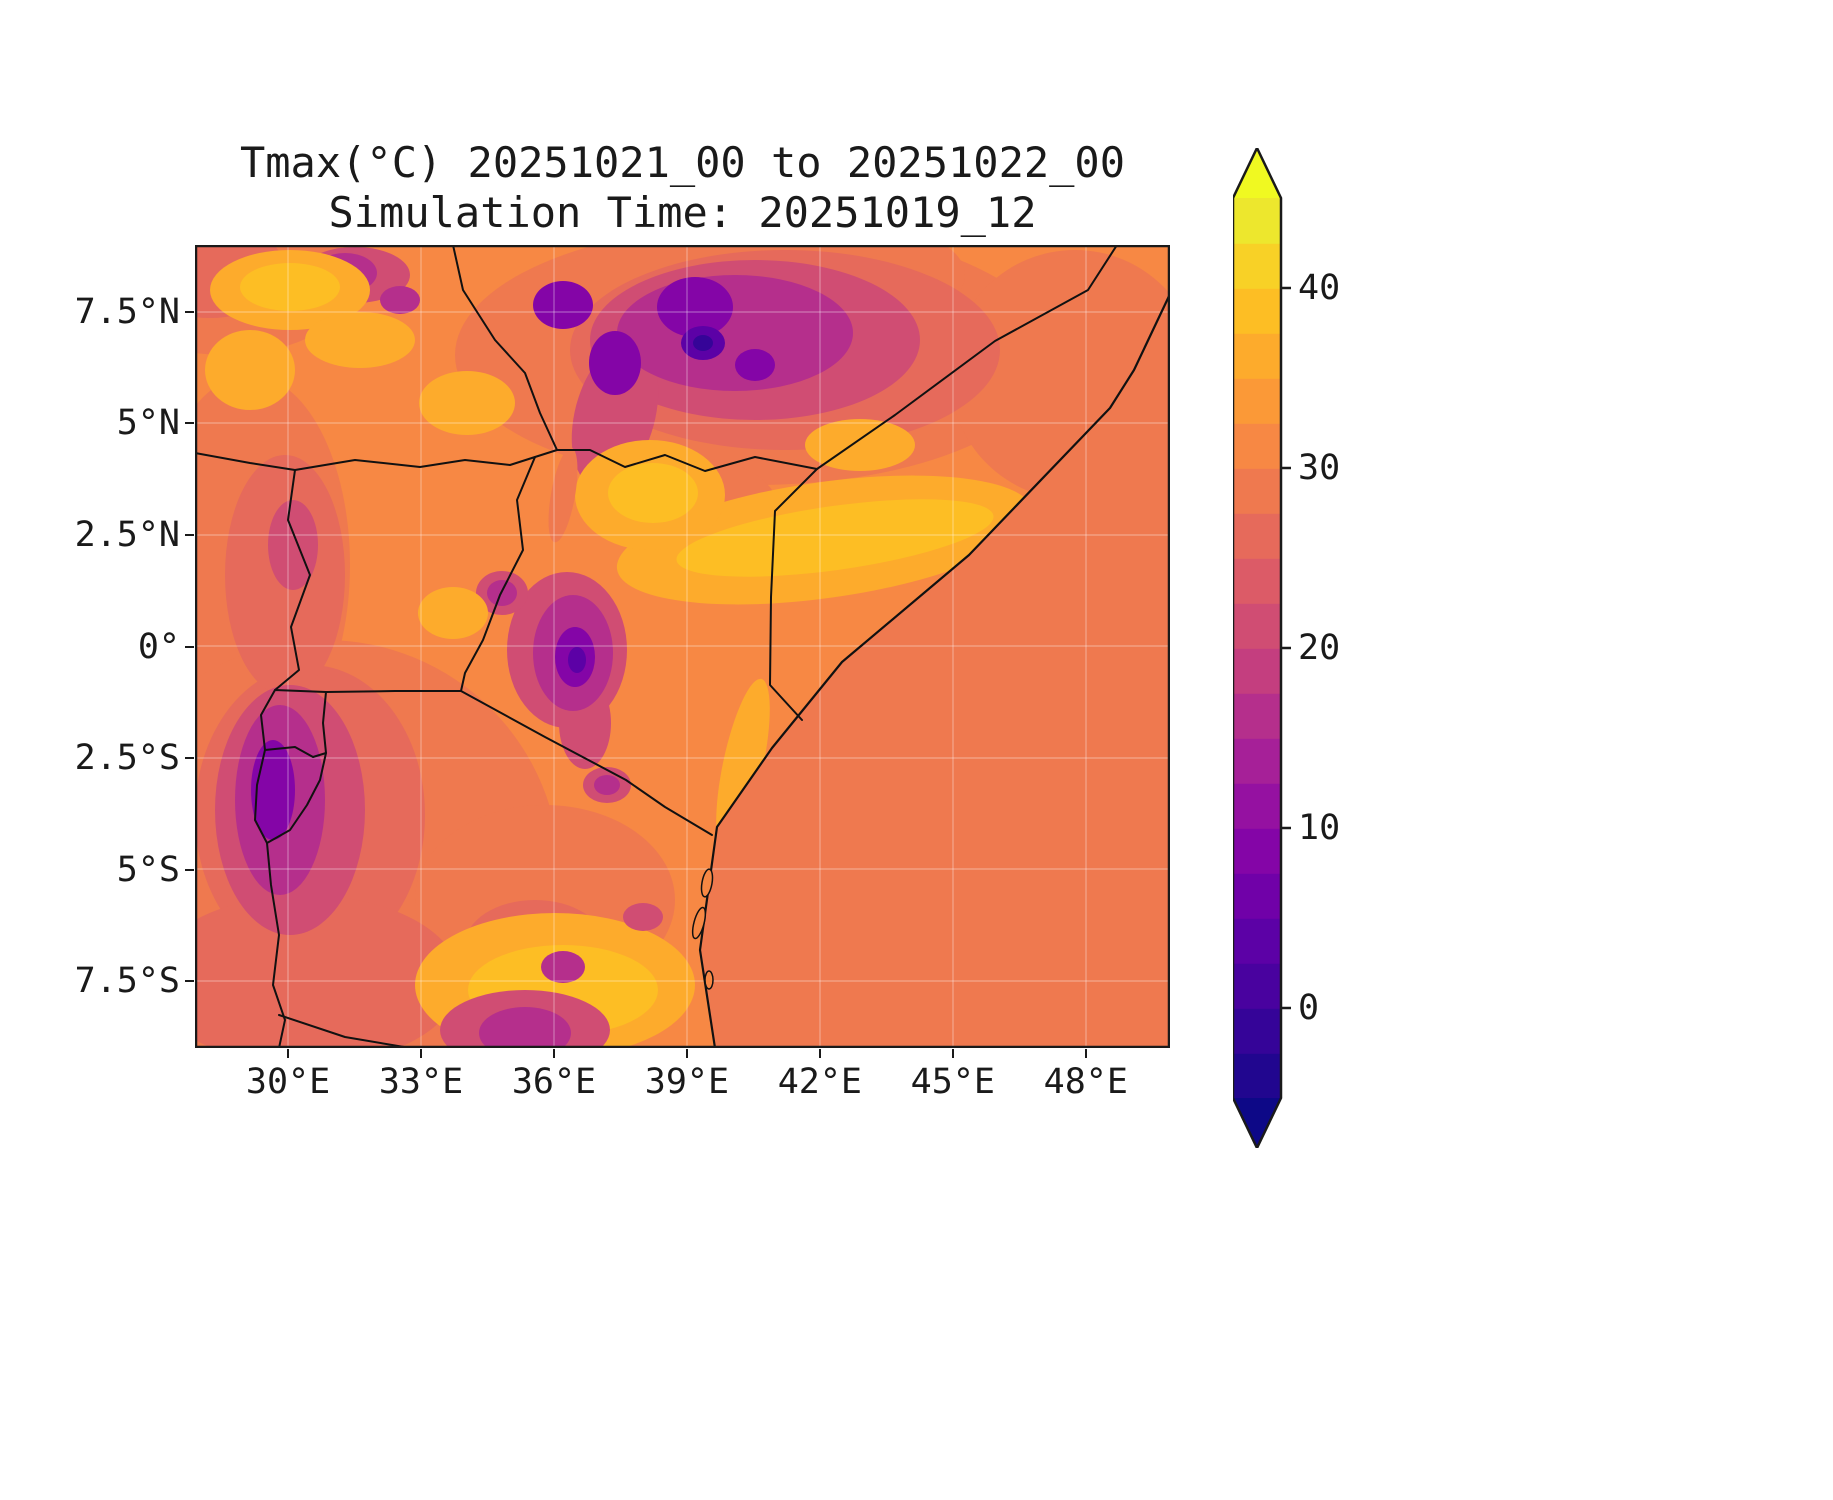 The height and width of the screenshot is (1500, 1833). I want to click on border-burundi, so click(290, 796).